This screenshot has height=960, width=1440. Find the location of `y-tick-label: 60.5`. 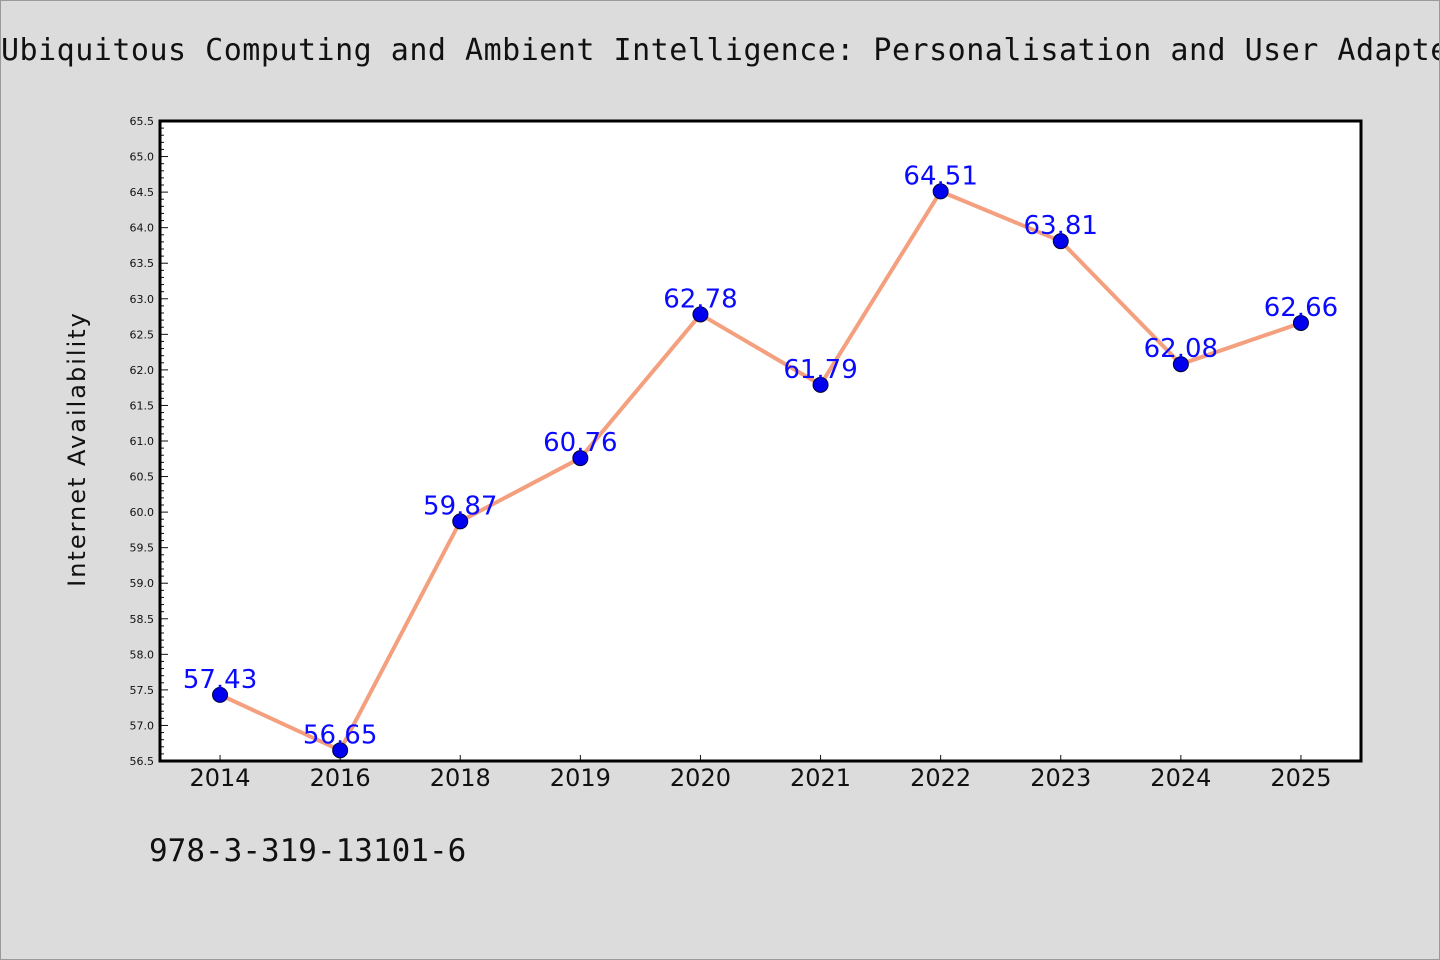

y-tick-label: 60.5 is located at coordinates (142, 477).